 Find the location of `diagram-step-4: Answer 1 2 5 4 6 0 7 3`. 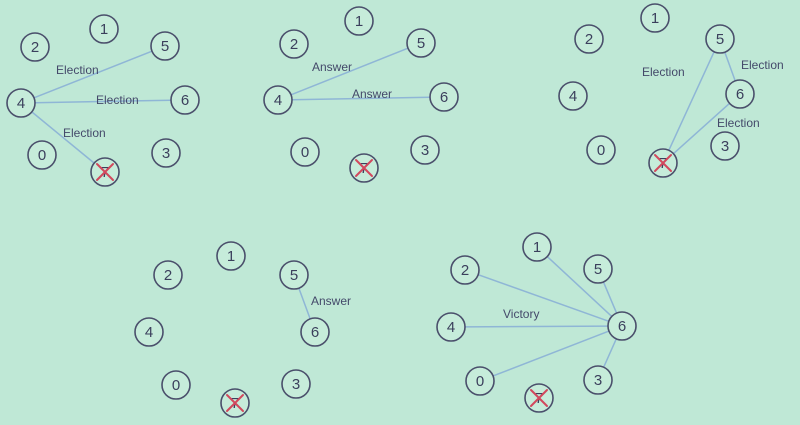

diagram-step-4: Answer 1 2 5 4 6 0 7 3 is located at coordinates (242, 329).